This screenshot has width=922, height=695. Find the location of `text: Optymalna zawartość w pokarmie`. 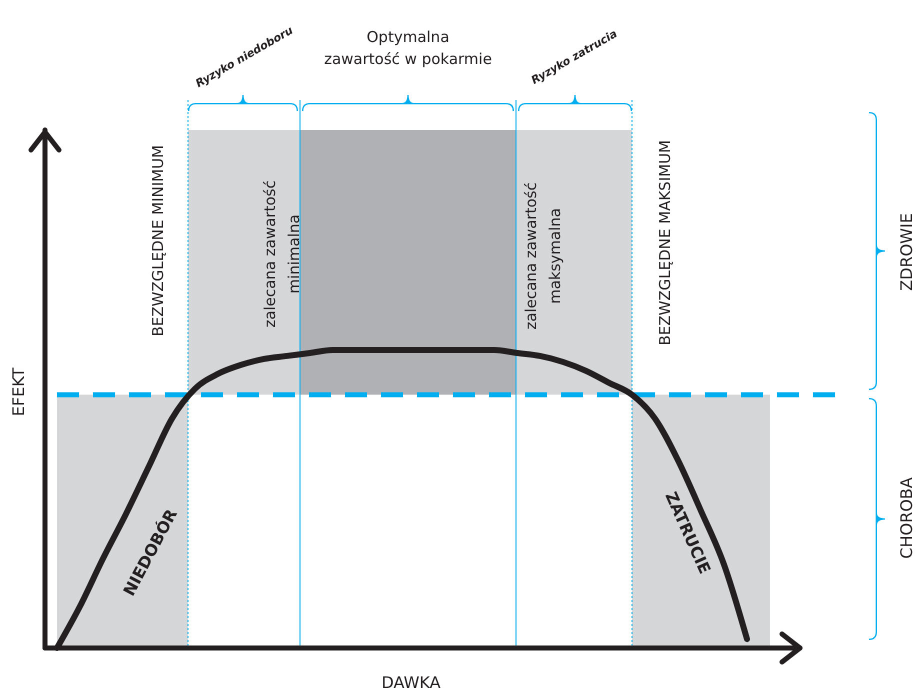

text: Optymalna zawartość w pokarmie is located at coordinates (408, 48).